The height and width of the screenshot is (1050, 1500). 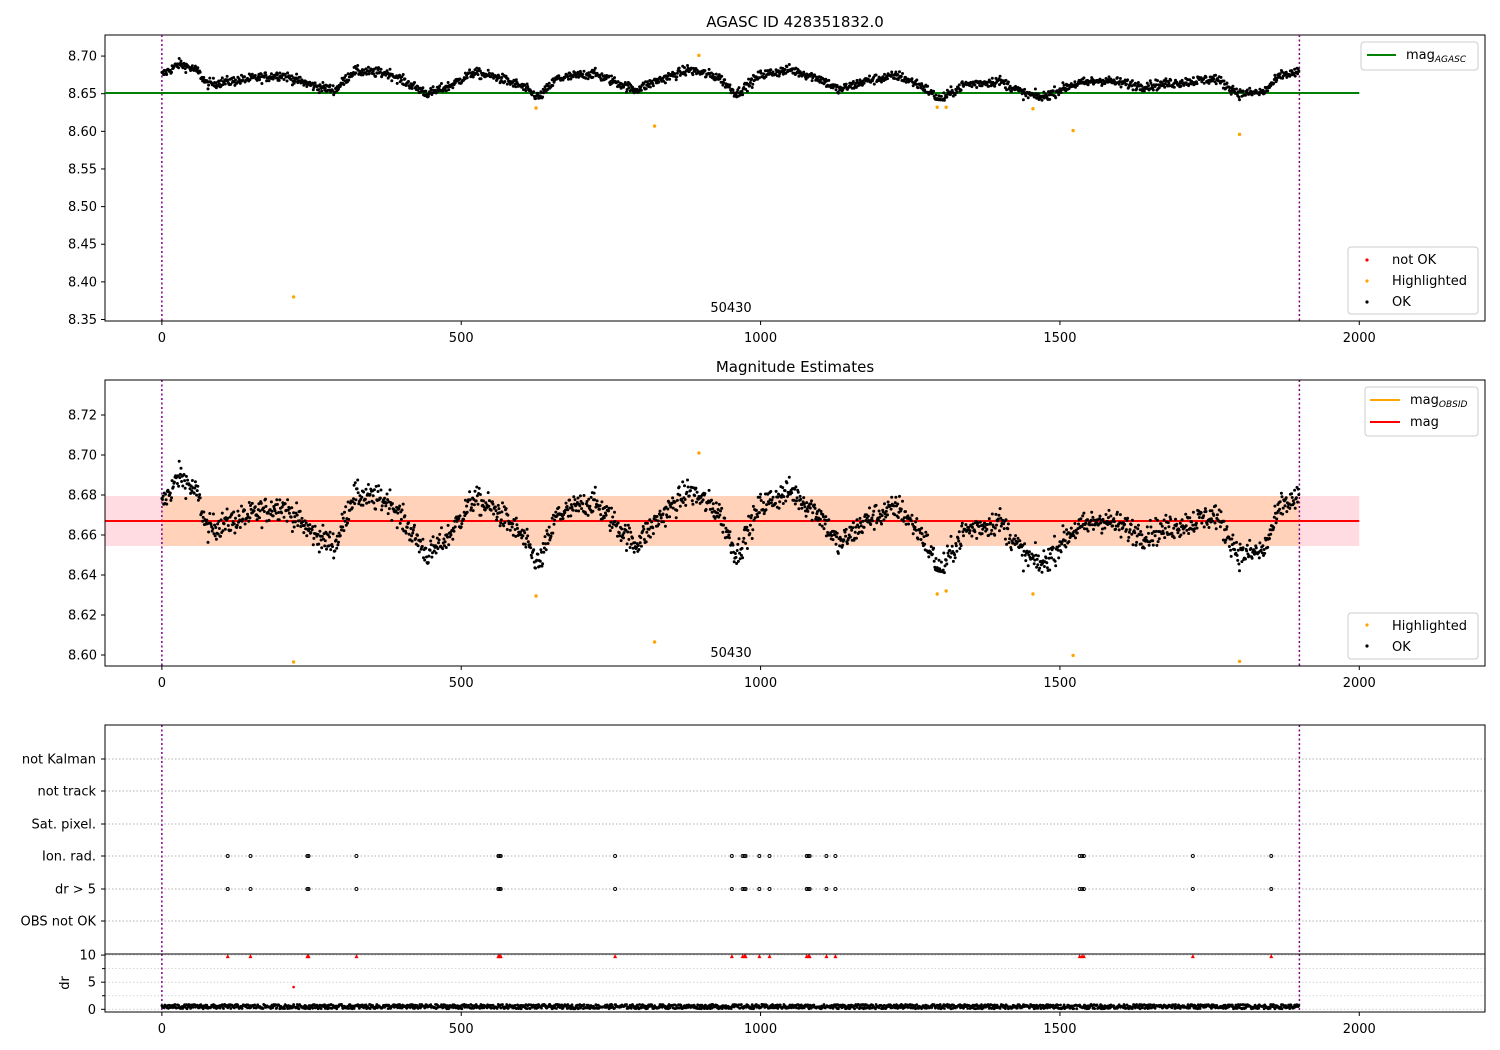 What do you see at coordinates (82, 245) in the screenshot?
I see `panel-agasc-y-tick-label: 8.45` at bounding box center [82, 245].